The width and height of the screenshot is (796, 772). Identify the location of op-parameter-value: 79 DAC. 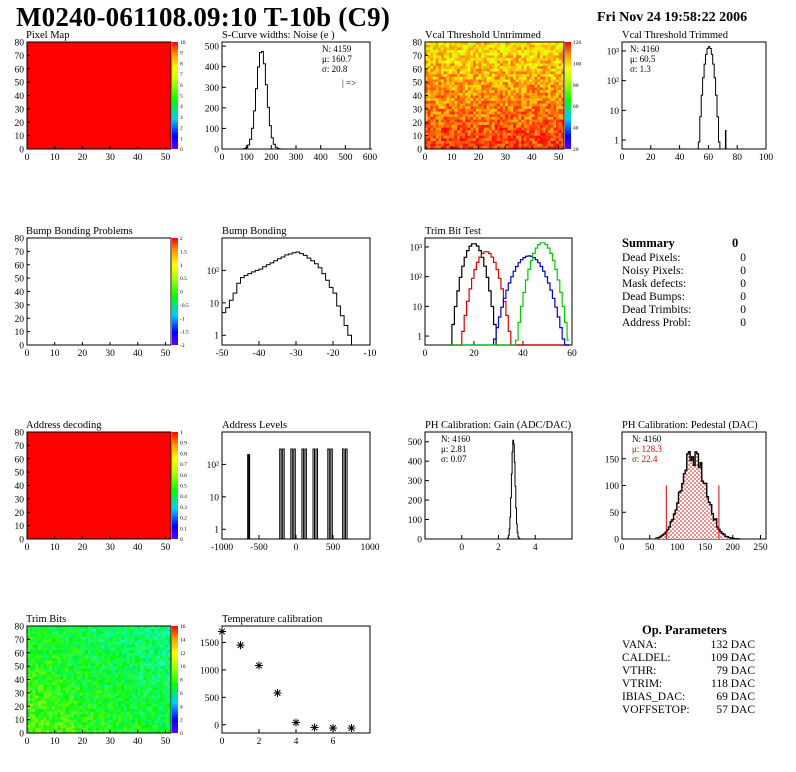
(735, 671).